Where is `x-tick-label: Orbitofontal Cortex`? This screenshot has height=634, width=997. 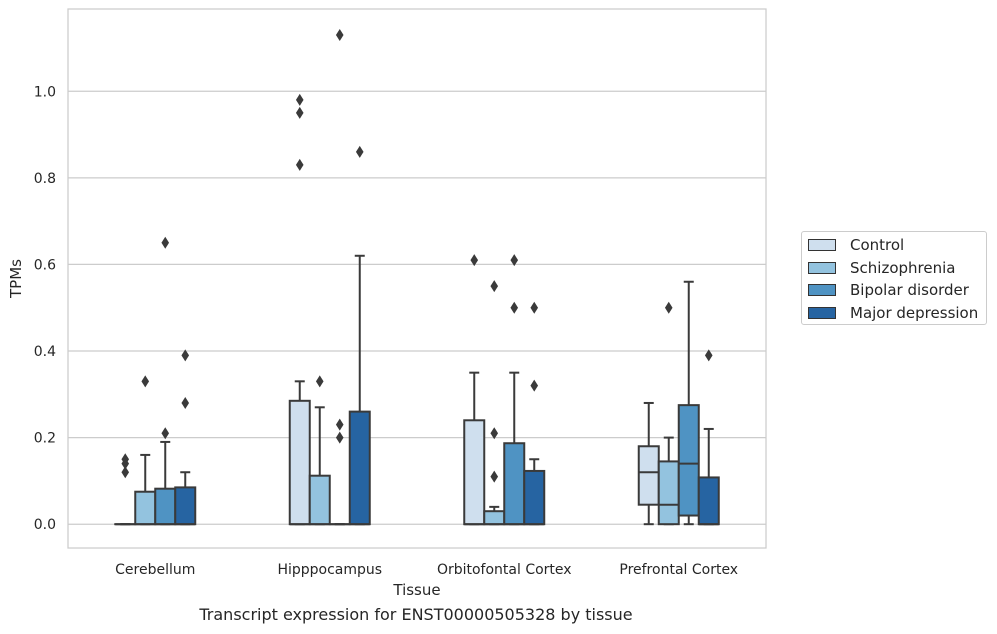 x-tick-label: Orbitofontal Cortex is located at coordinates (504, 570).